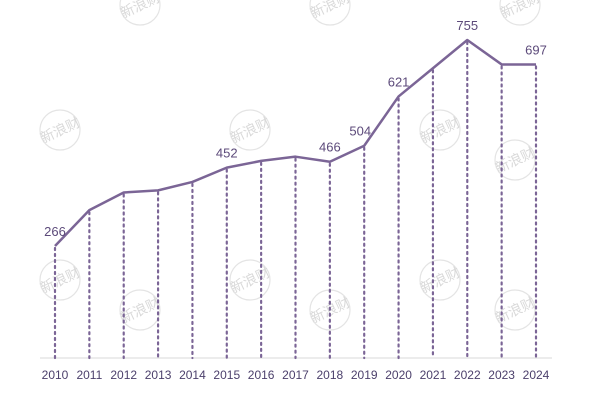 The image size is (600, 400). Describe the element at coordinates (123, 375) in the screenshot. I see `x-tick-2012: 2012` at that location.